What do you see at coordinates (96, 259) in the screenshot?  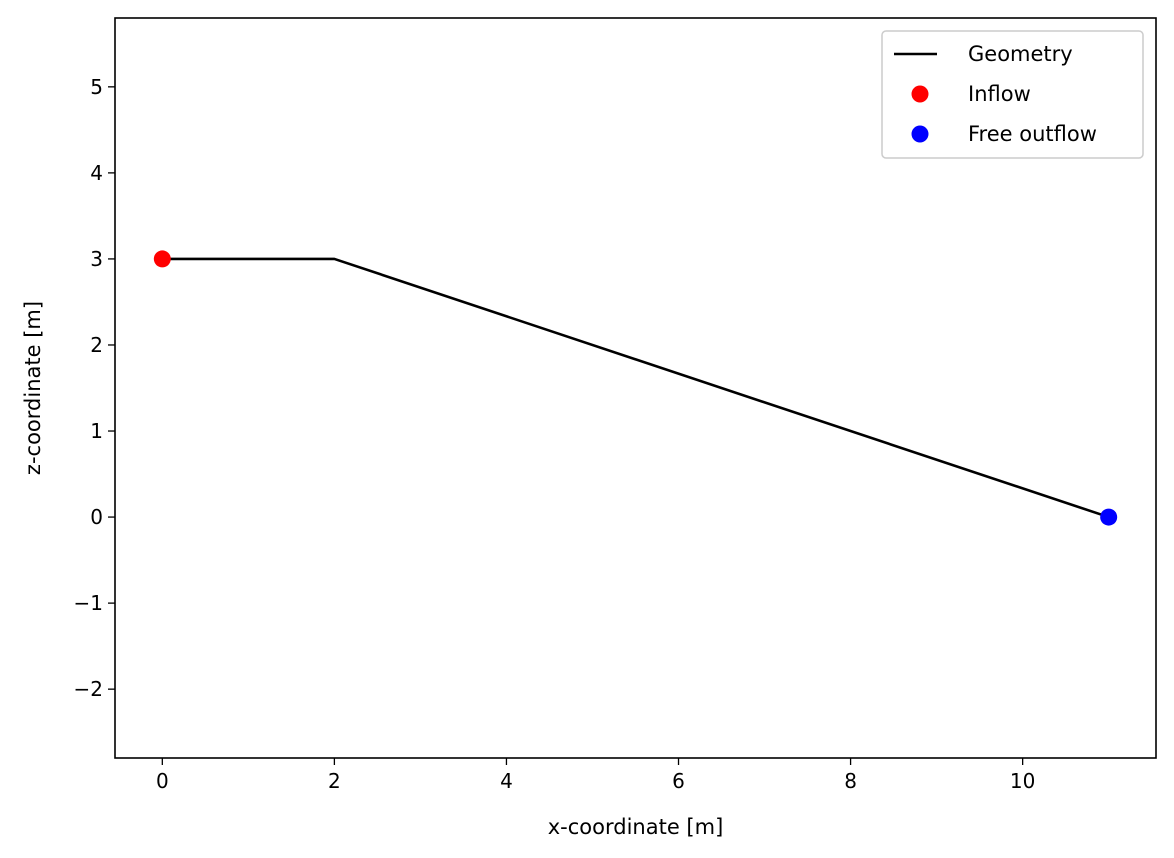 I see `y-tick-label: 3` at bounding box center [96, 259].